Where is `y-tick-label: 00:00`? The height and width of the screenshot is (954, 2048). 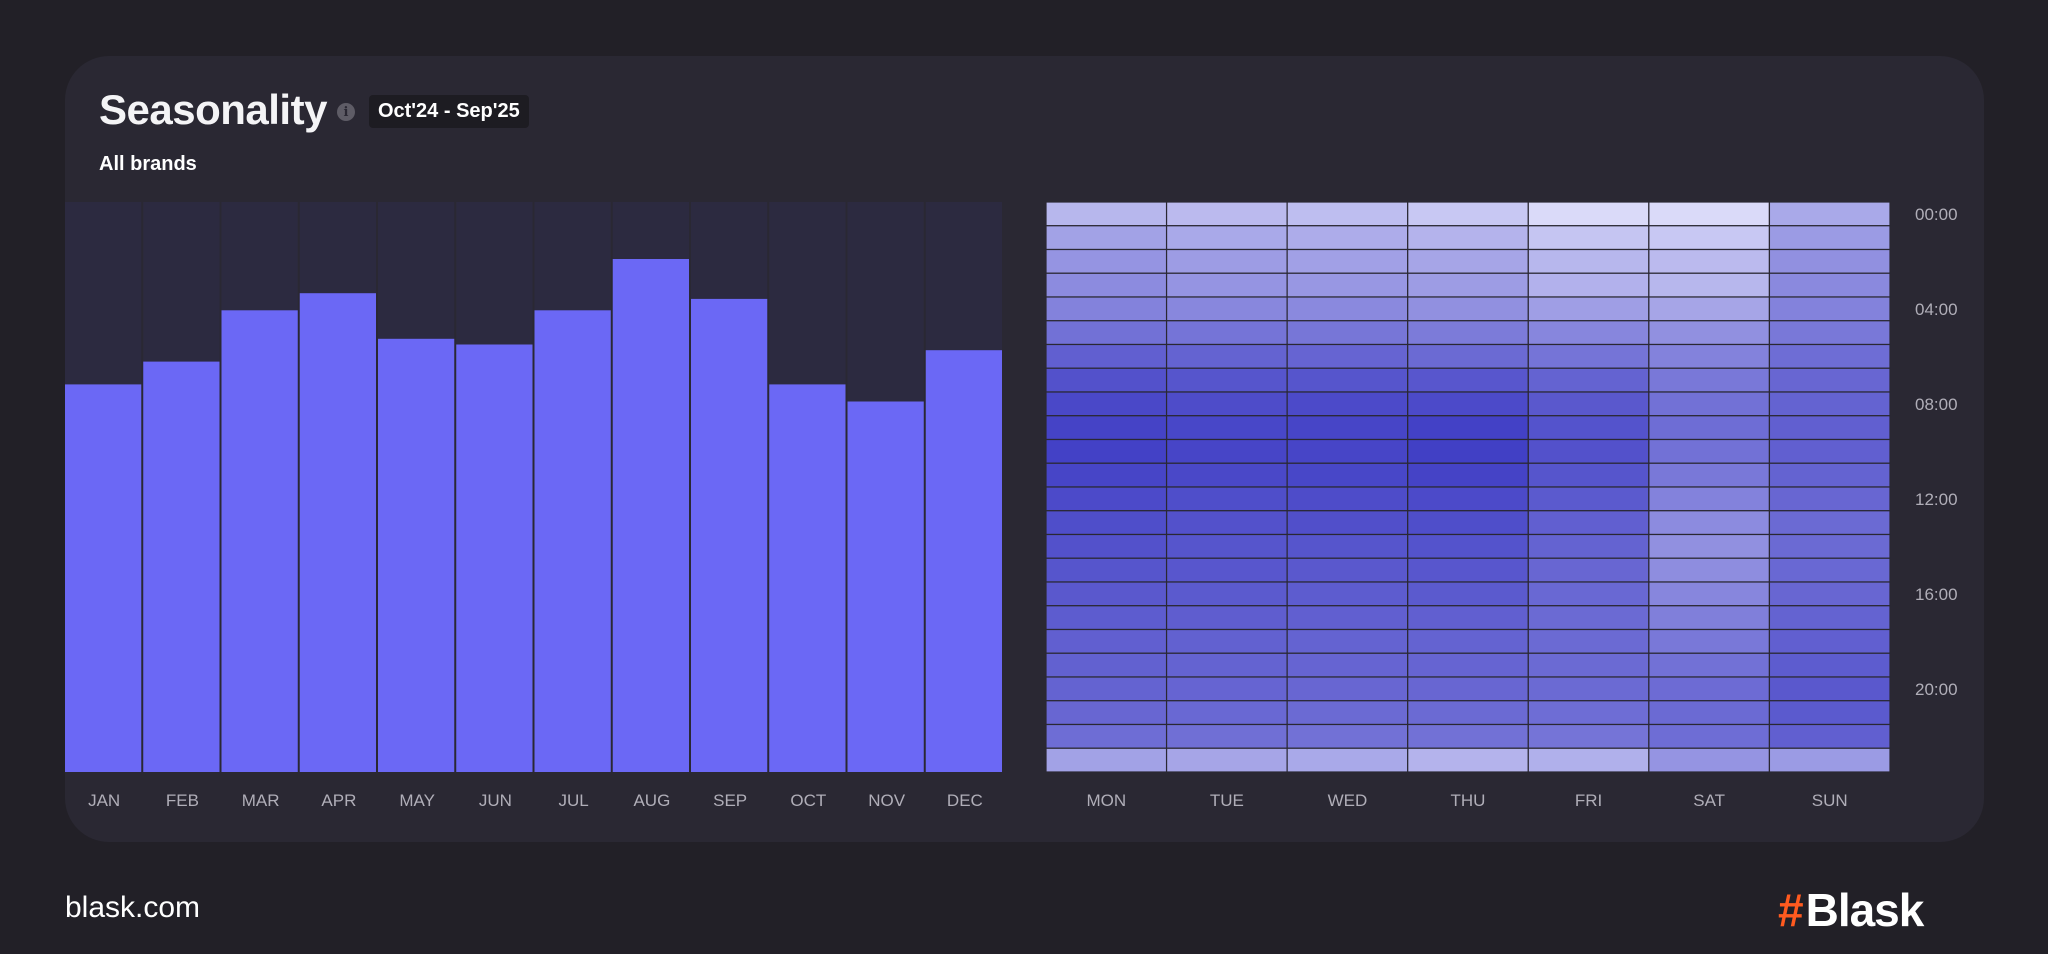 y-tick-label: 00:00 is located at coordinates (1936, 214).